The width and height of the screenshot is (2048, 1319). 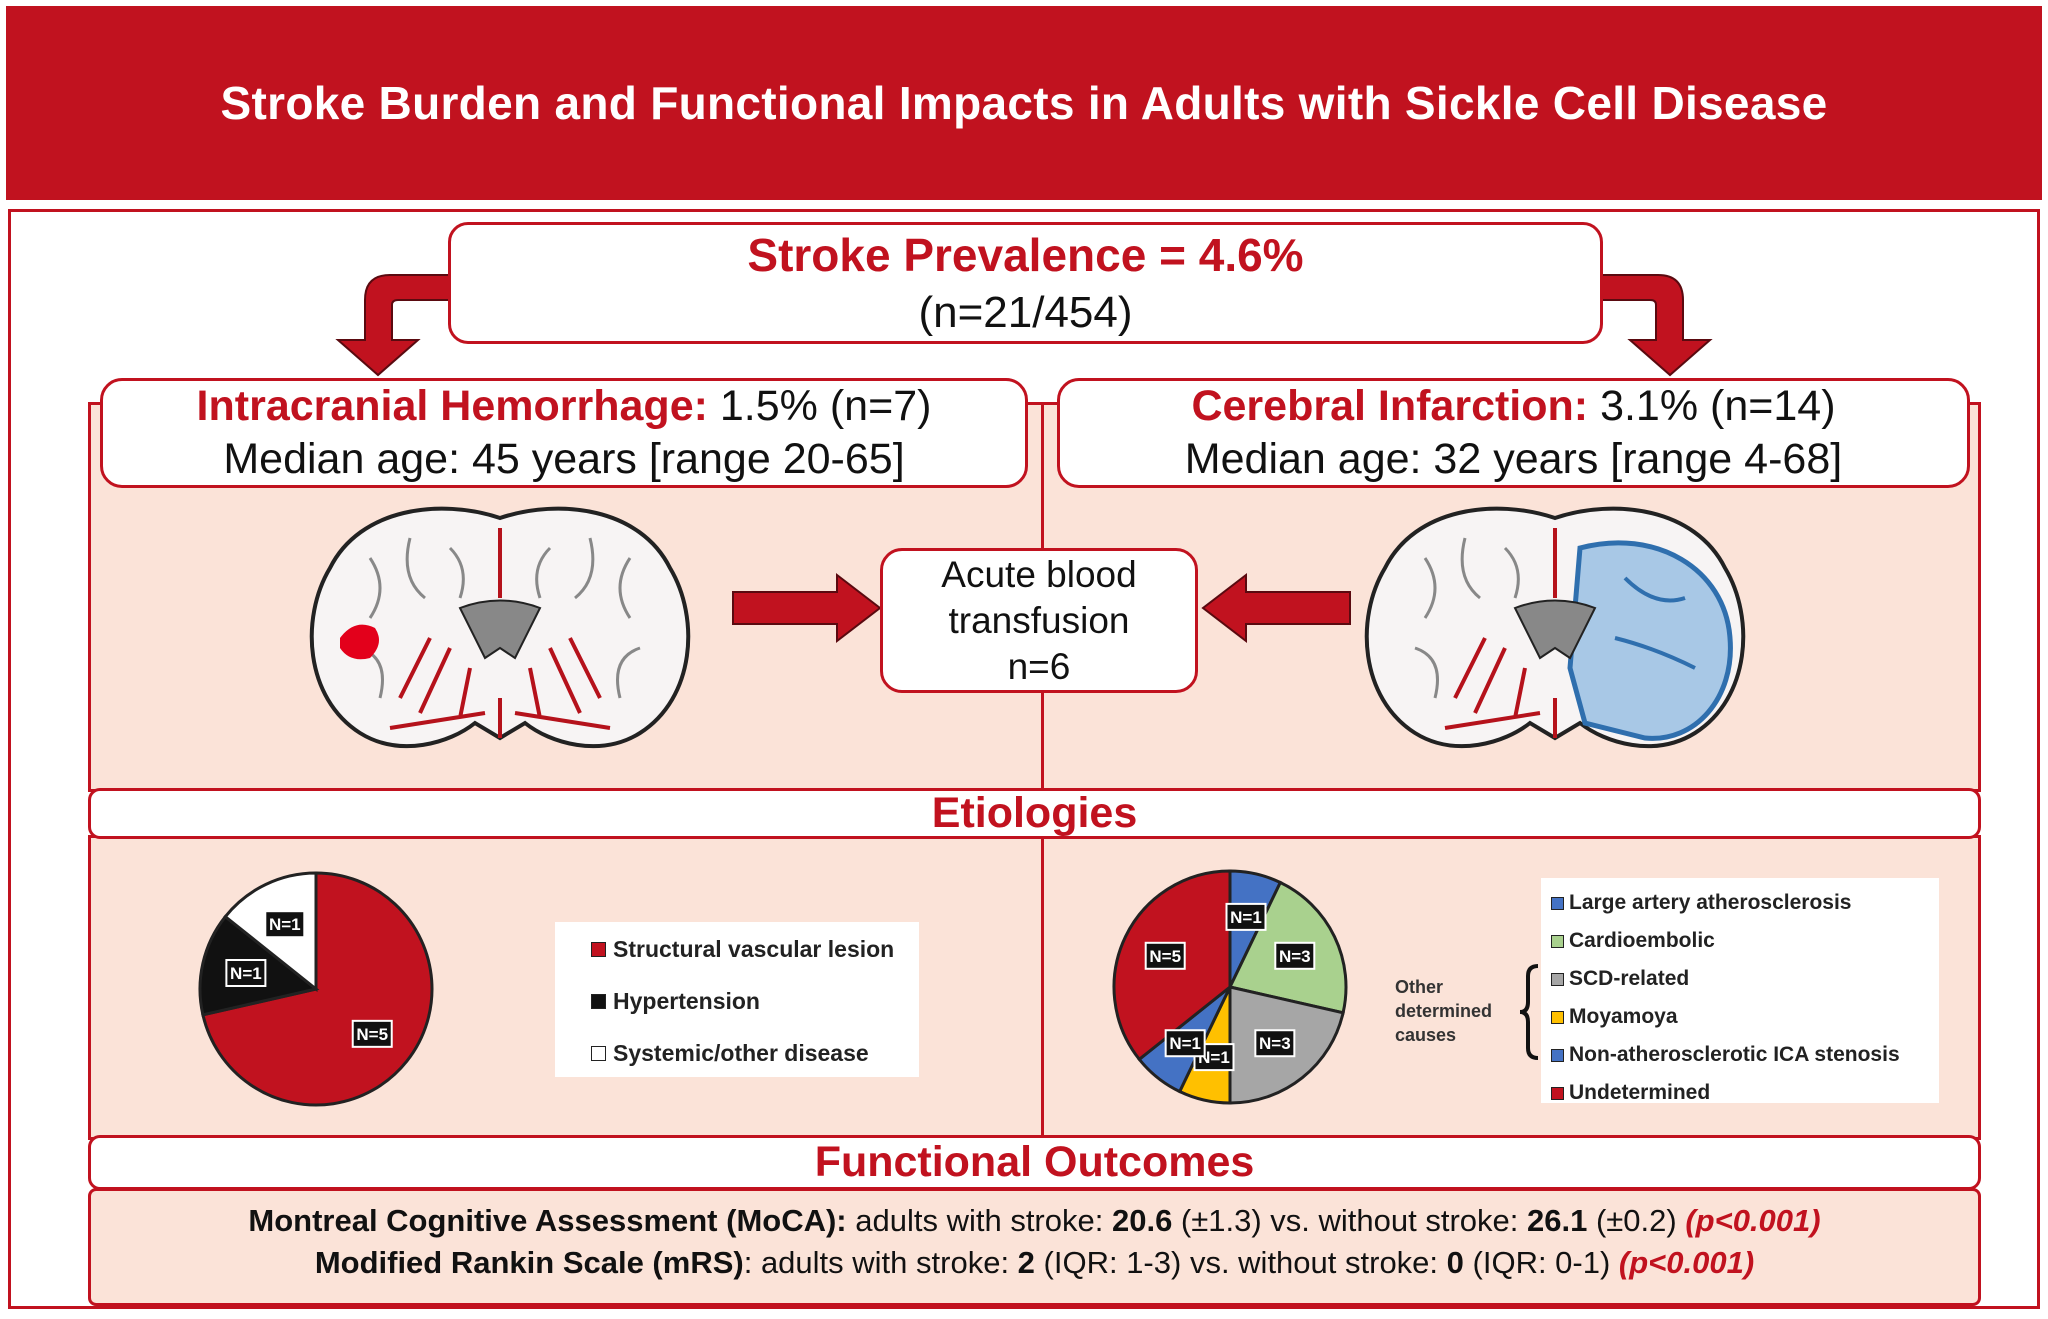 I want to click on bracket-line-1: Other, so click(x=1419, y=987).